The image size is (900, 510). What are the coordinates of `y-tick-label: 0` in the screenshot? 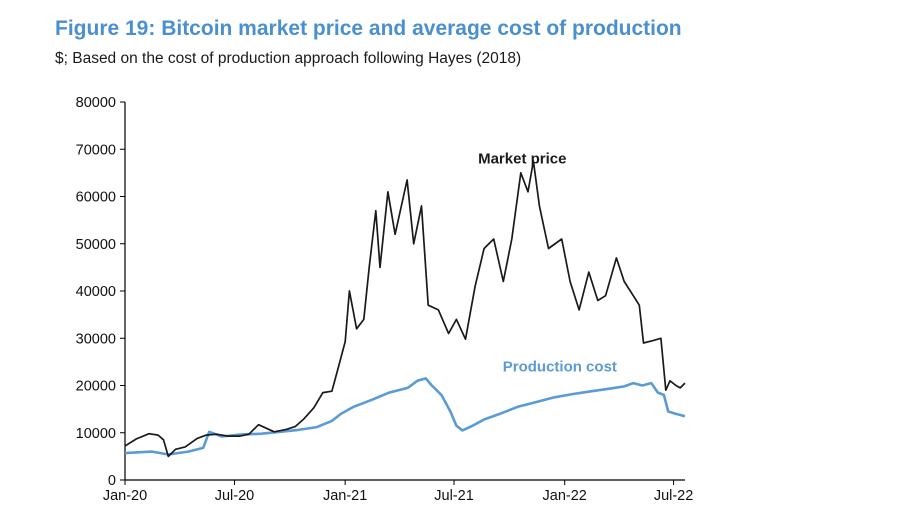 It's located at (112, 481).